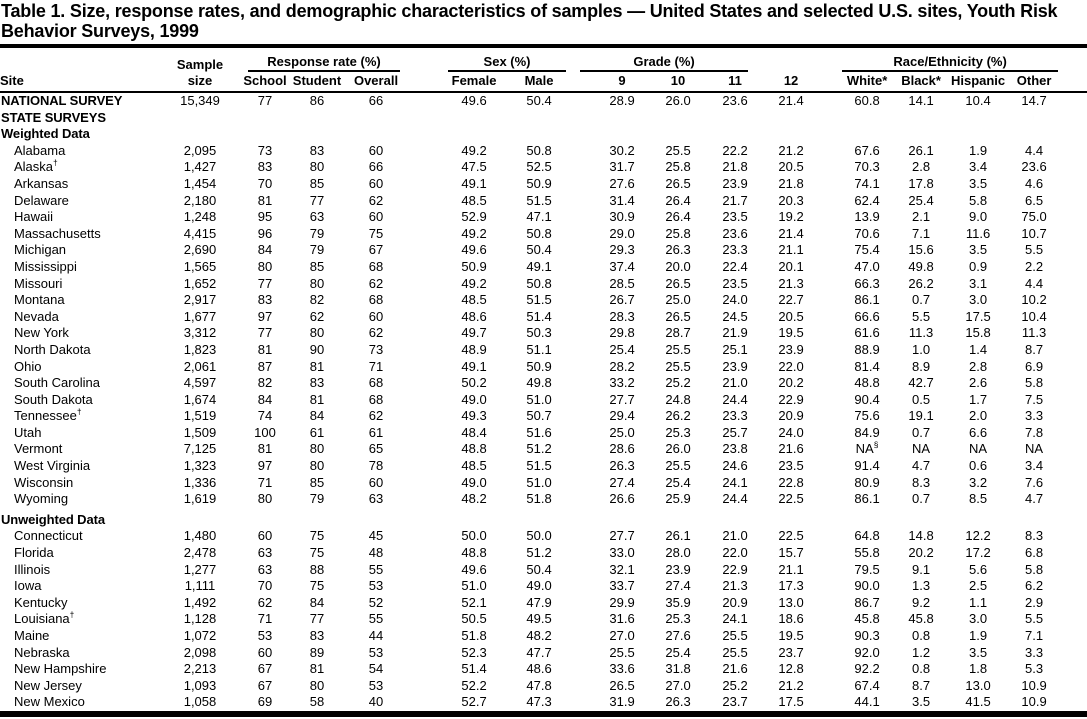  What do you see at coordinates (474, 200) in the screenshot?
I see `value-cell: 48.5` at bounding box center [474, 200].